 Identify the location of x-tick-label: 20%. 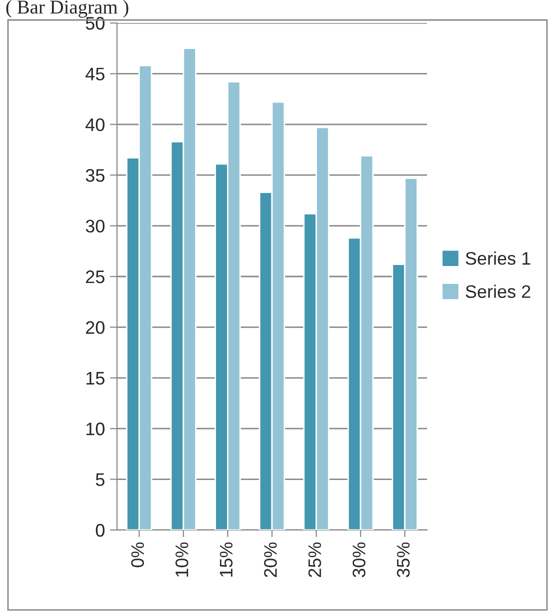
(270, 560).